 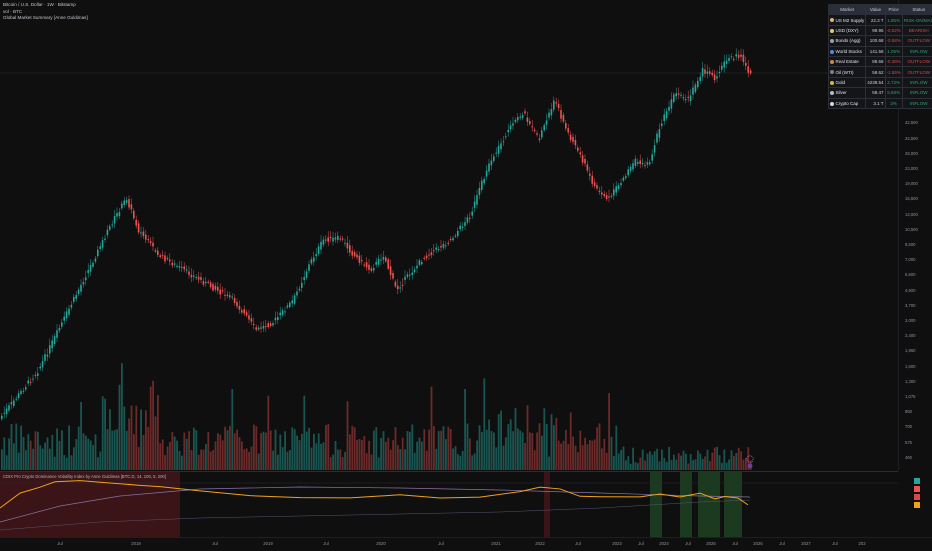 What do you see at coordinates (758, 543) in the screenshot?
I see `time-tick: 2026` at bounding box center [758, 543].